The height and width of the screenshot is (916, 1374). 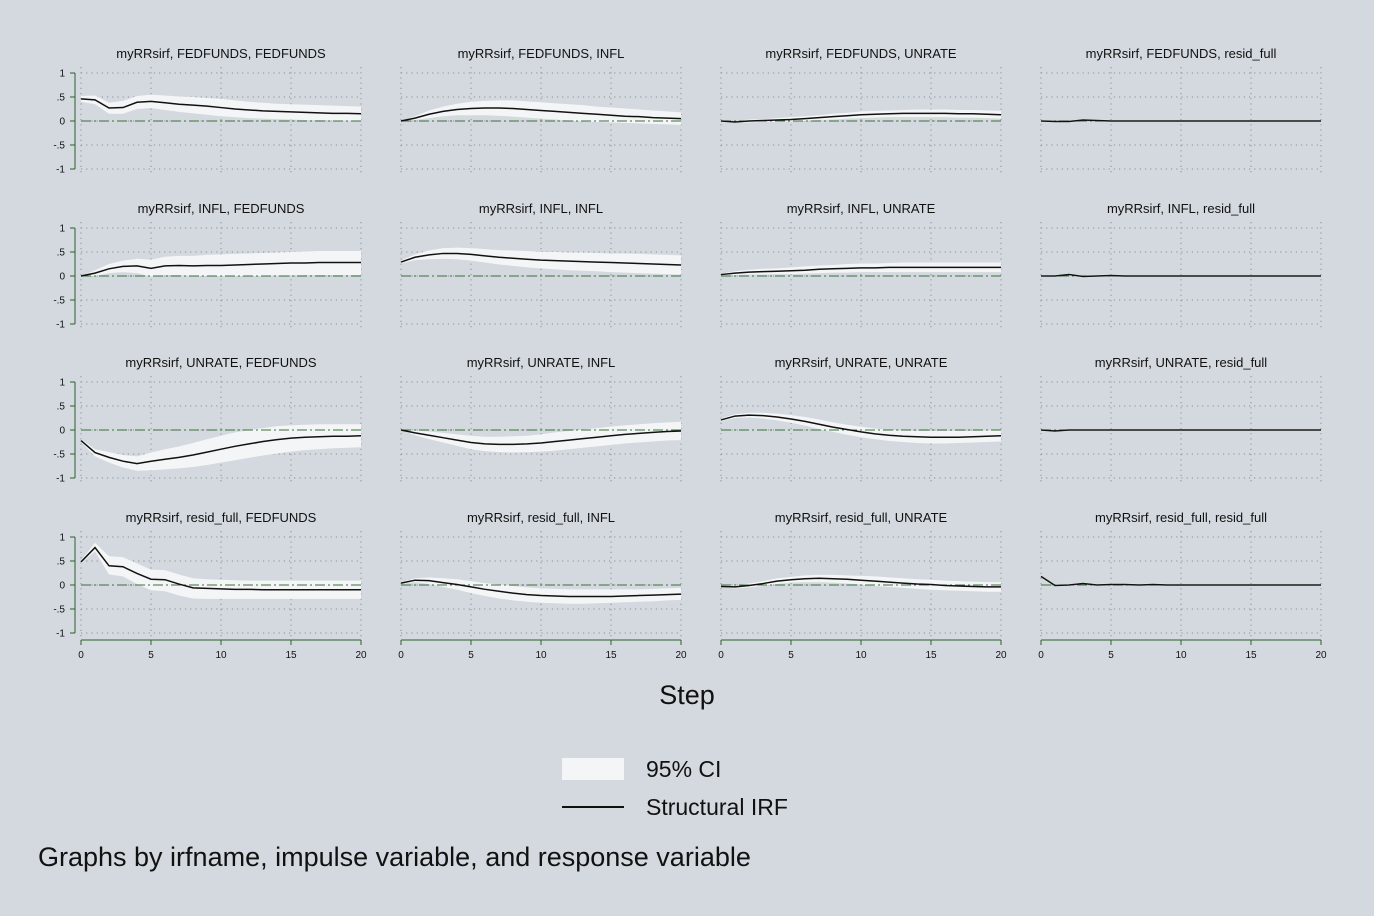 I want to click on panel-1-ytick-label-2: 0, so click(x=62, y=122).